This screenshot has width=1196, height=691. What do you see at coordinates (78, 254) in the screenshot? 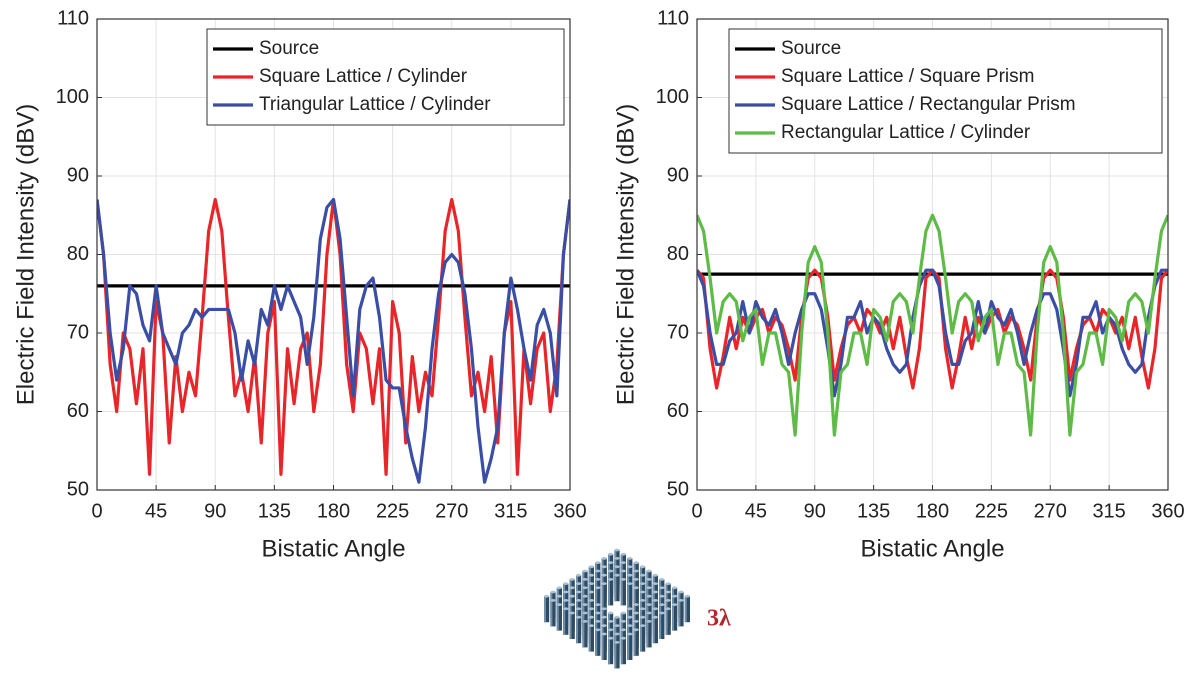
I see `y-tick-label: 80` at bounding box center [78, 254].